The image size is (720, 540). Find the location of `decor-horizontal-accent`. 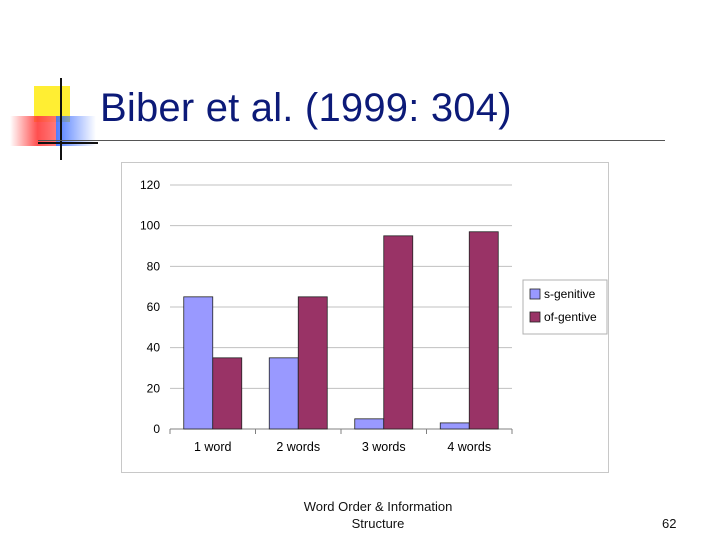

decor-horizontal-accent is located at coordinates (68, 143).